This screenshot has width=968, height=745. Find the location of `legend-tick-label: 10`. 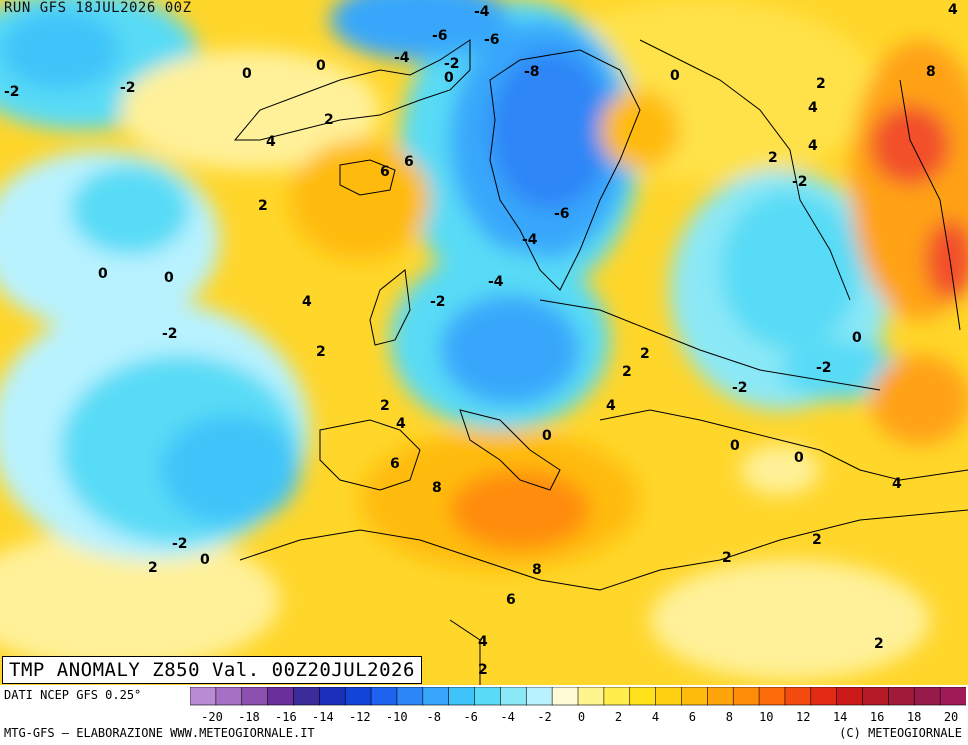

legend-tick-label: 10 is located at coordinates (766, 717).